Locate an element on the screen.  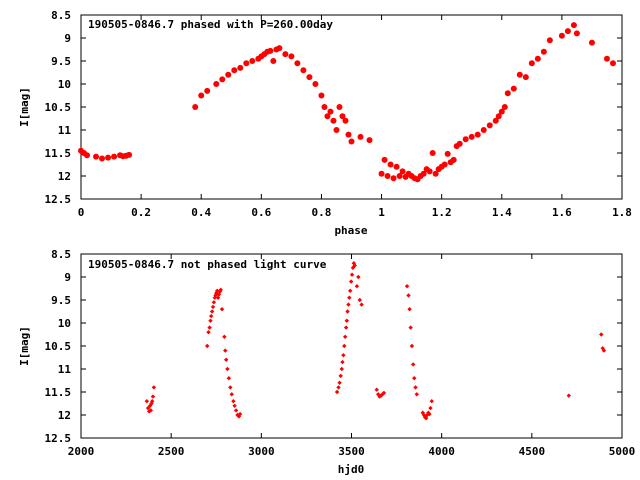
y-tick-label: 11 is located at coordinates (65, 130).